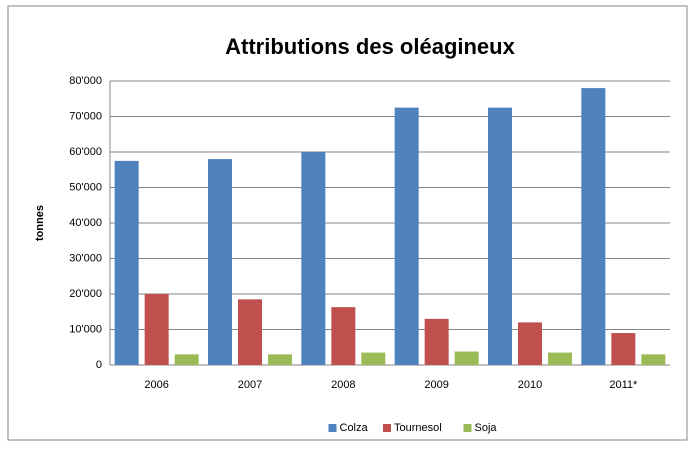  I want to click on y-tick-label: 60'000, so click(85, 152).